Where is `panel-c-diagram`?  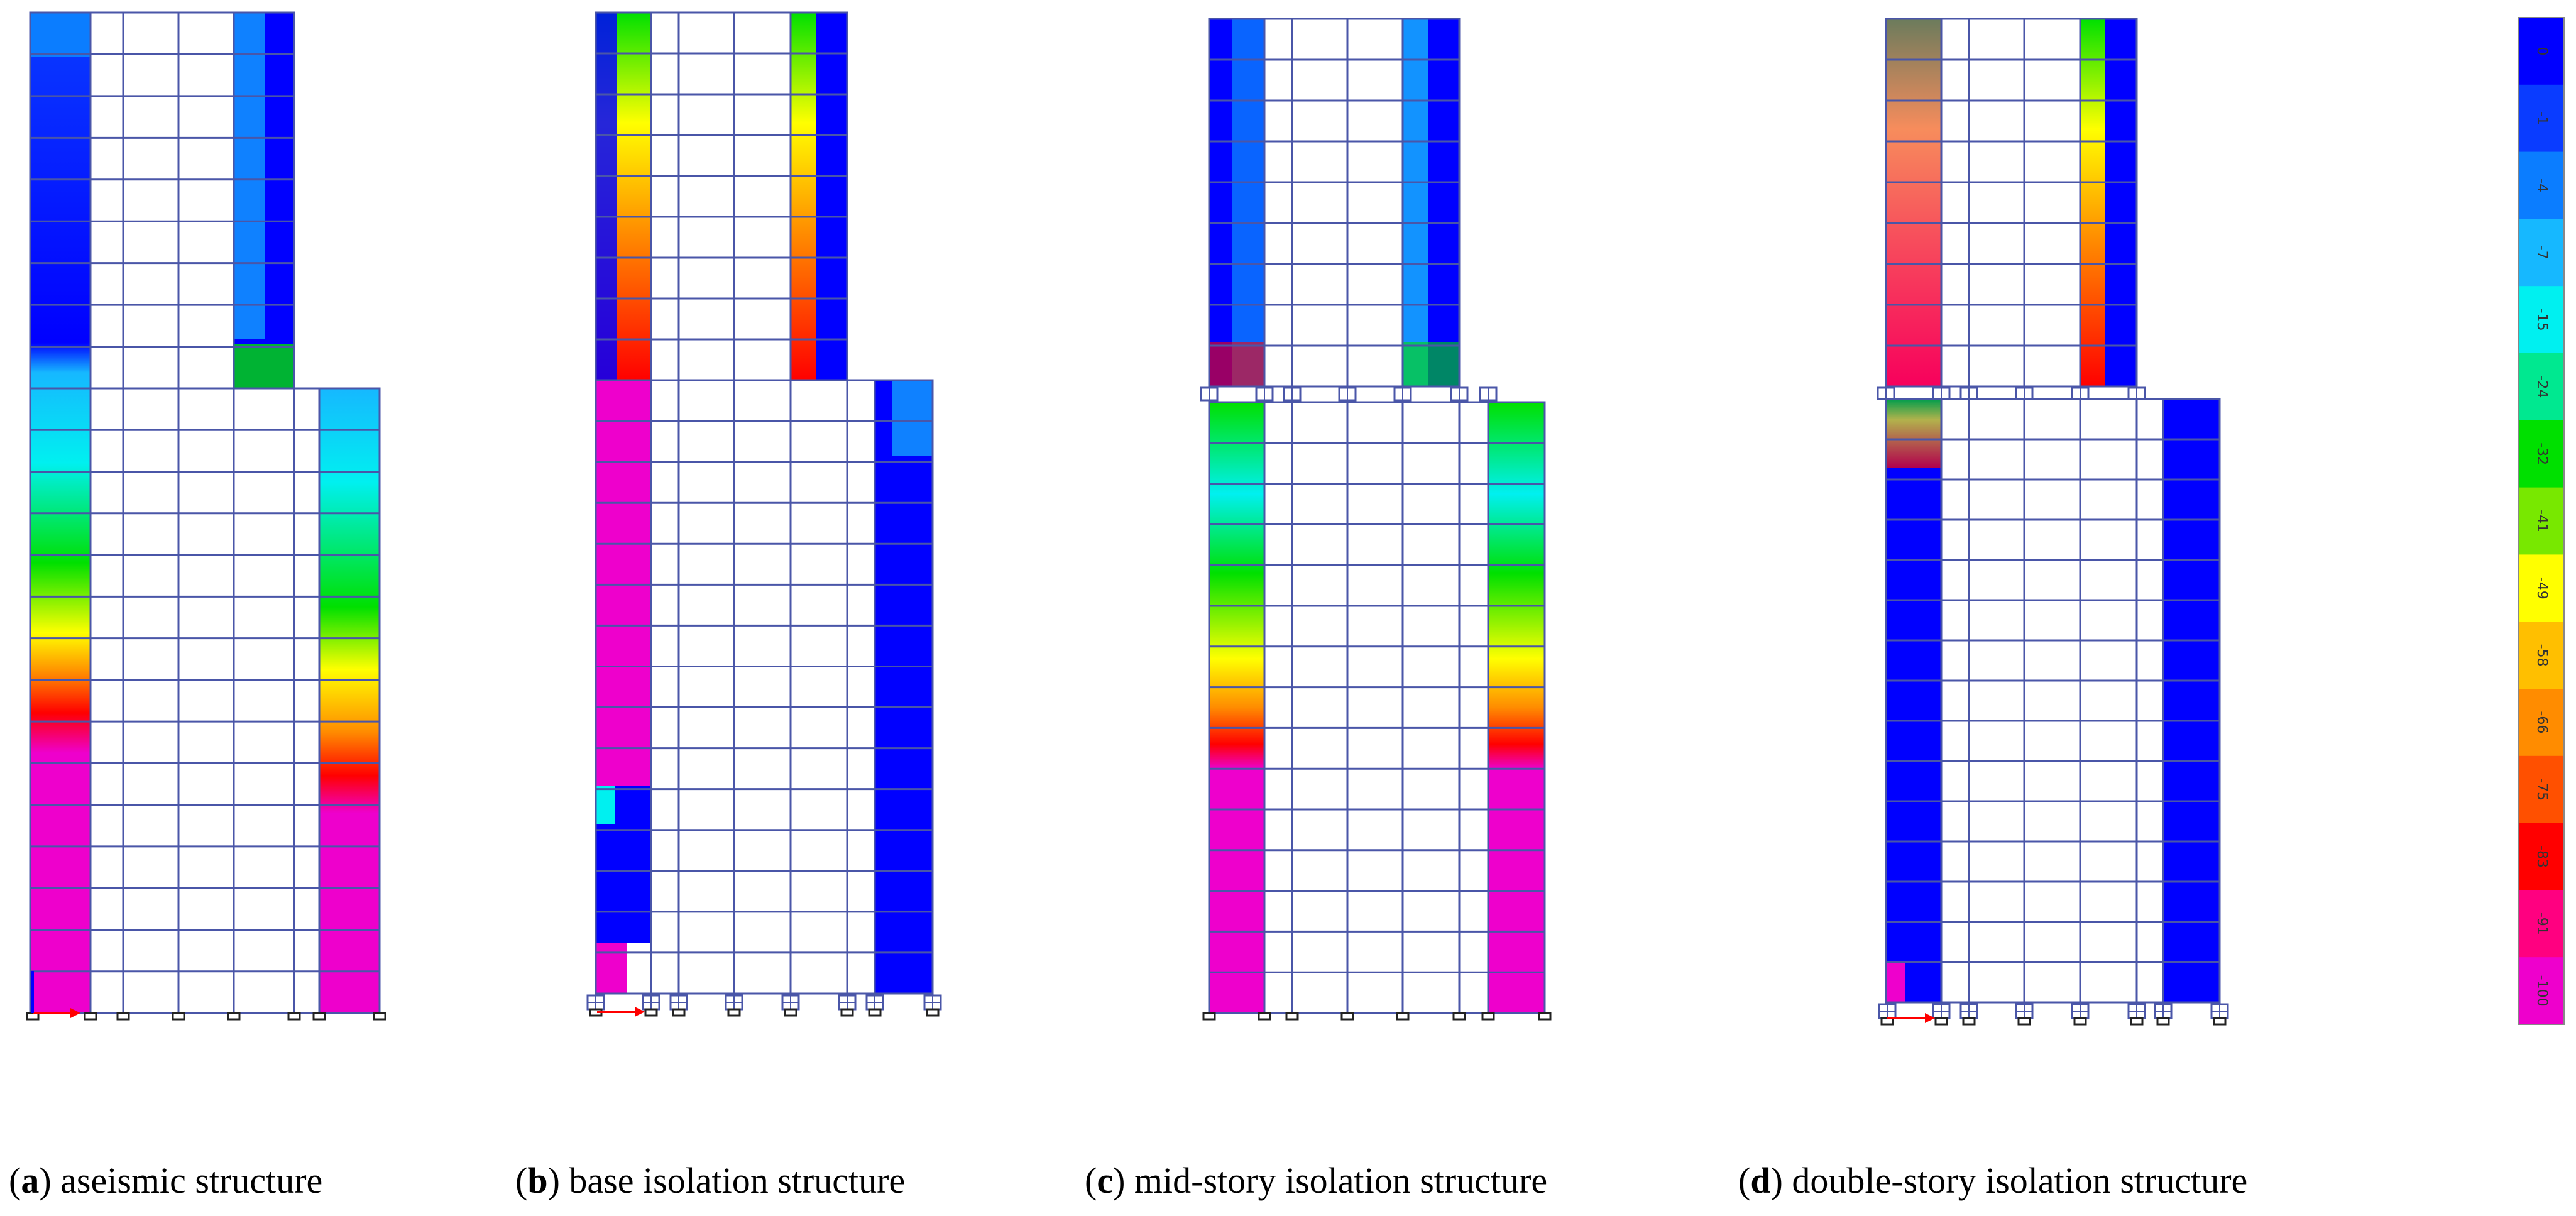 panel-c-diagram is located at coordinates (1376, 519).